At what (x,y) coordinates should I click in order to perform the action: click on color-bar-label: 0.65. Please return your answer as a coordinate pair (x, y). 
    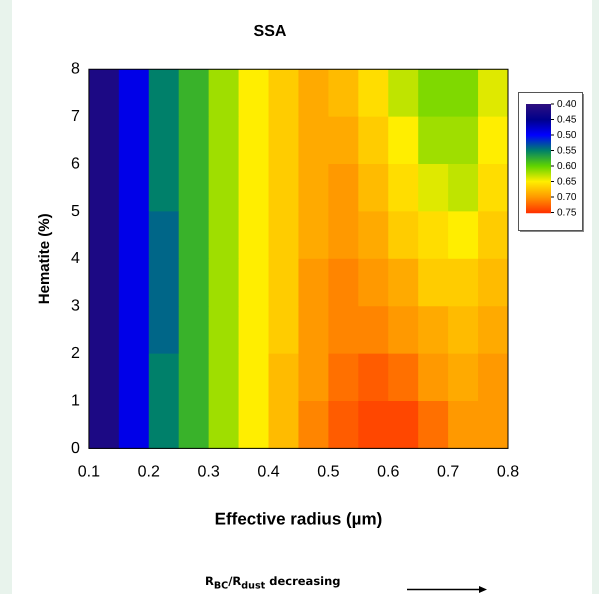
    Looking at the image, I should click on (567, 182).